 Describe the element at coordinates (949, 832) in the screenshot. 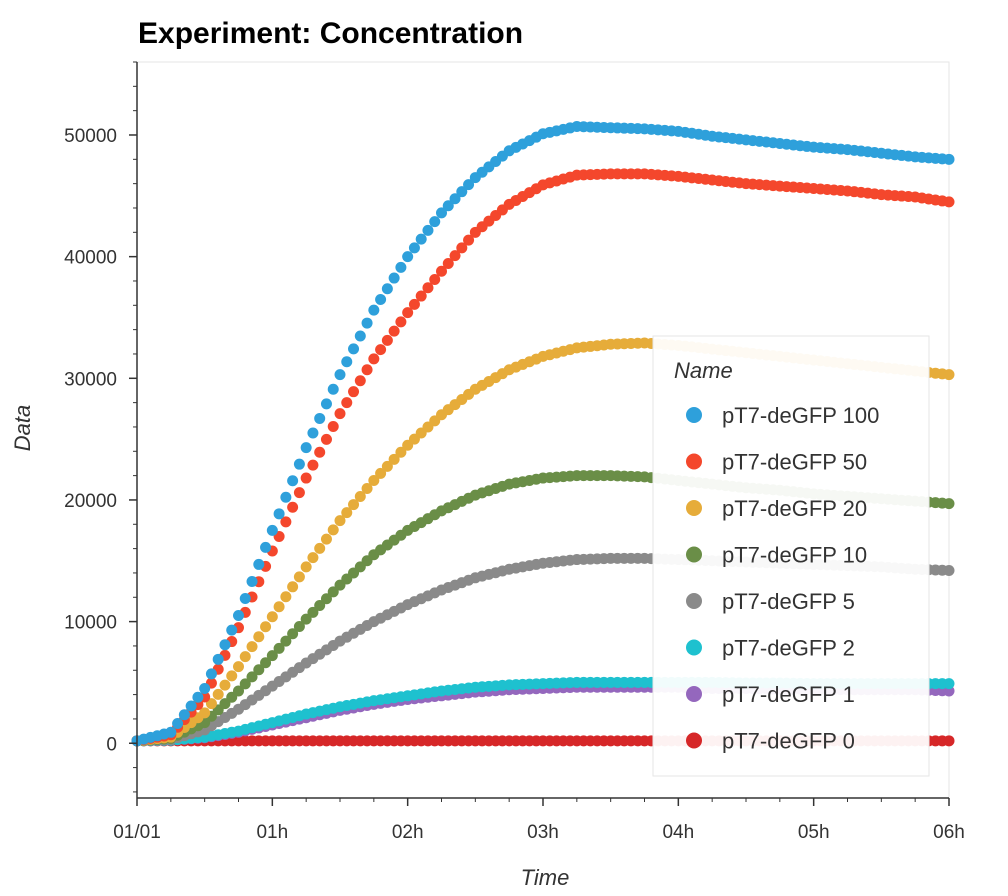

I see `x-tick-label: 06h` at that location.